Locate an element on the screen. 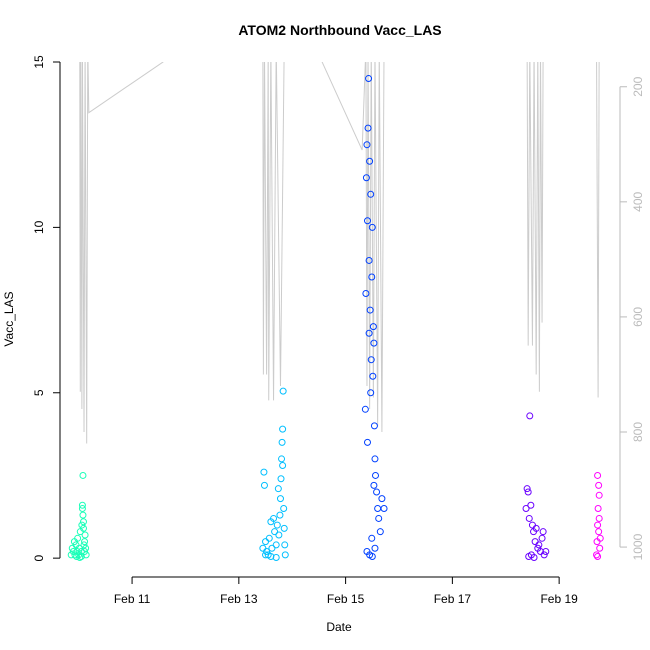  y-tick-label: 0 is located at coordinates (39, 557).